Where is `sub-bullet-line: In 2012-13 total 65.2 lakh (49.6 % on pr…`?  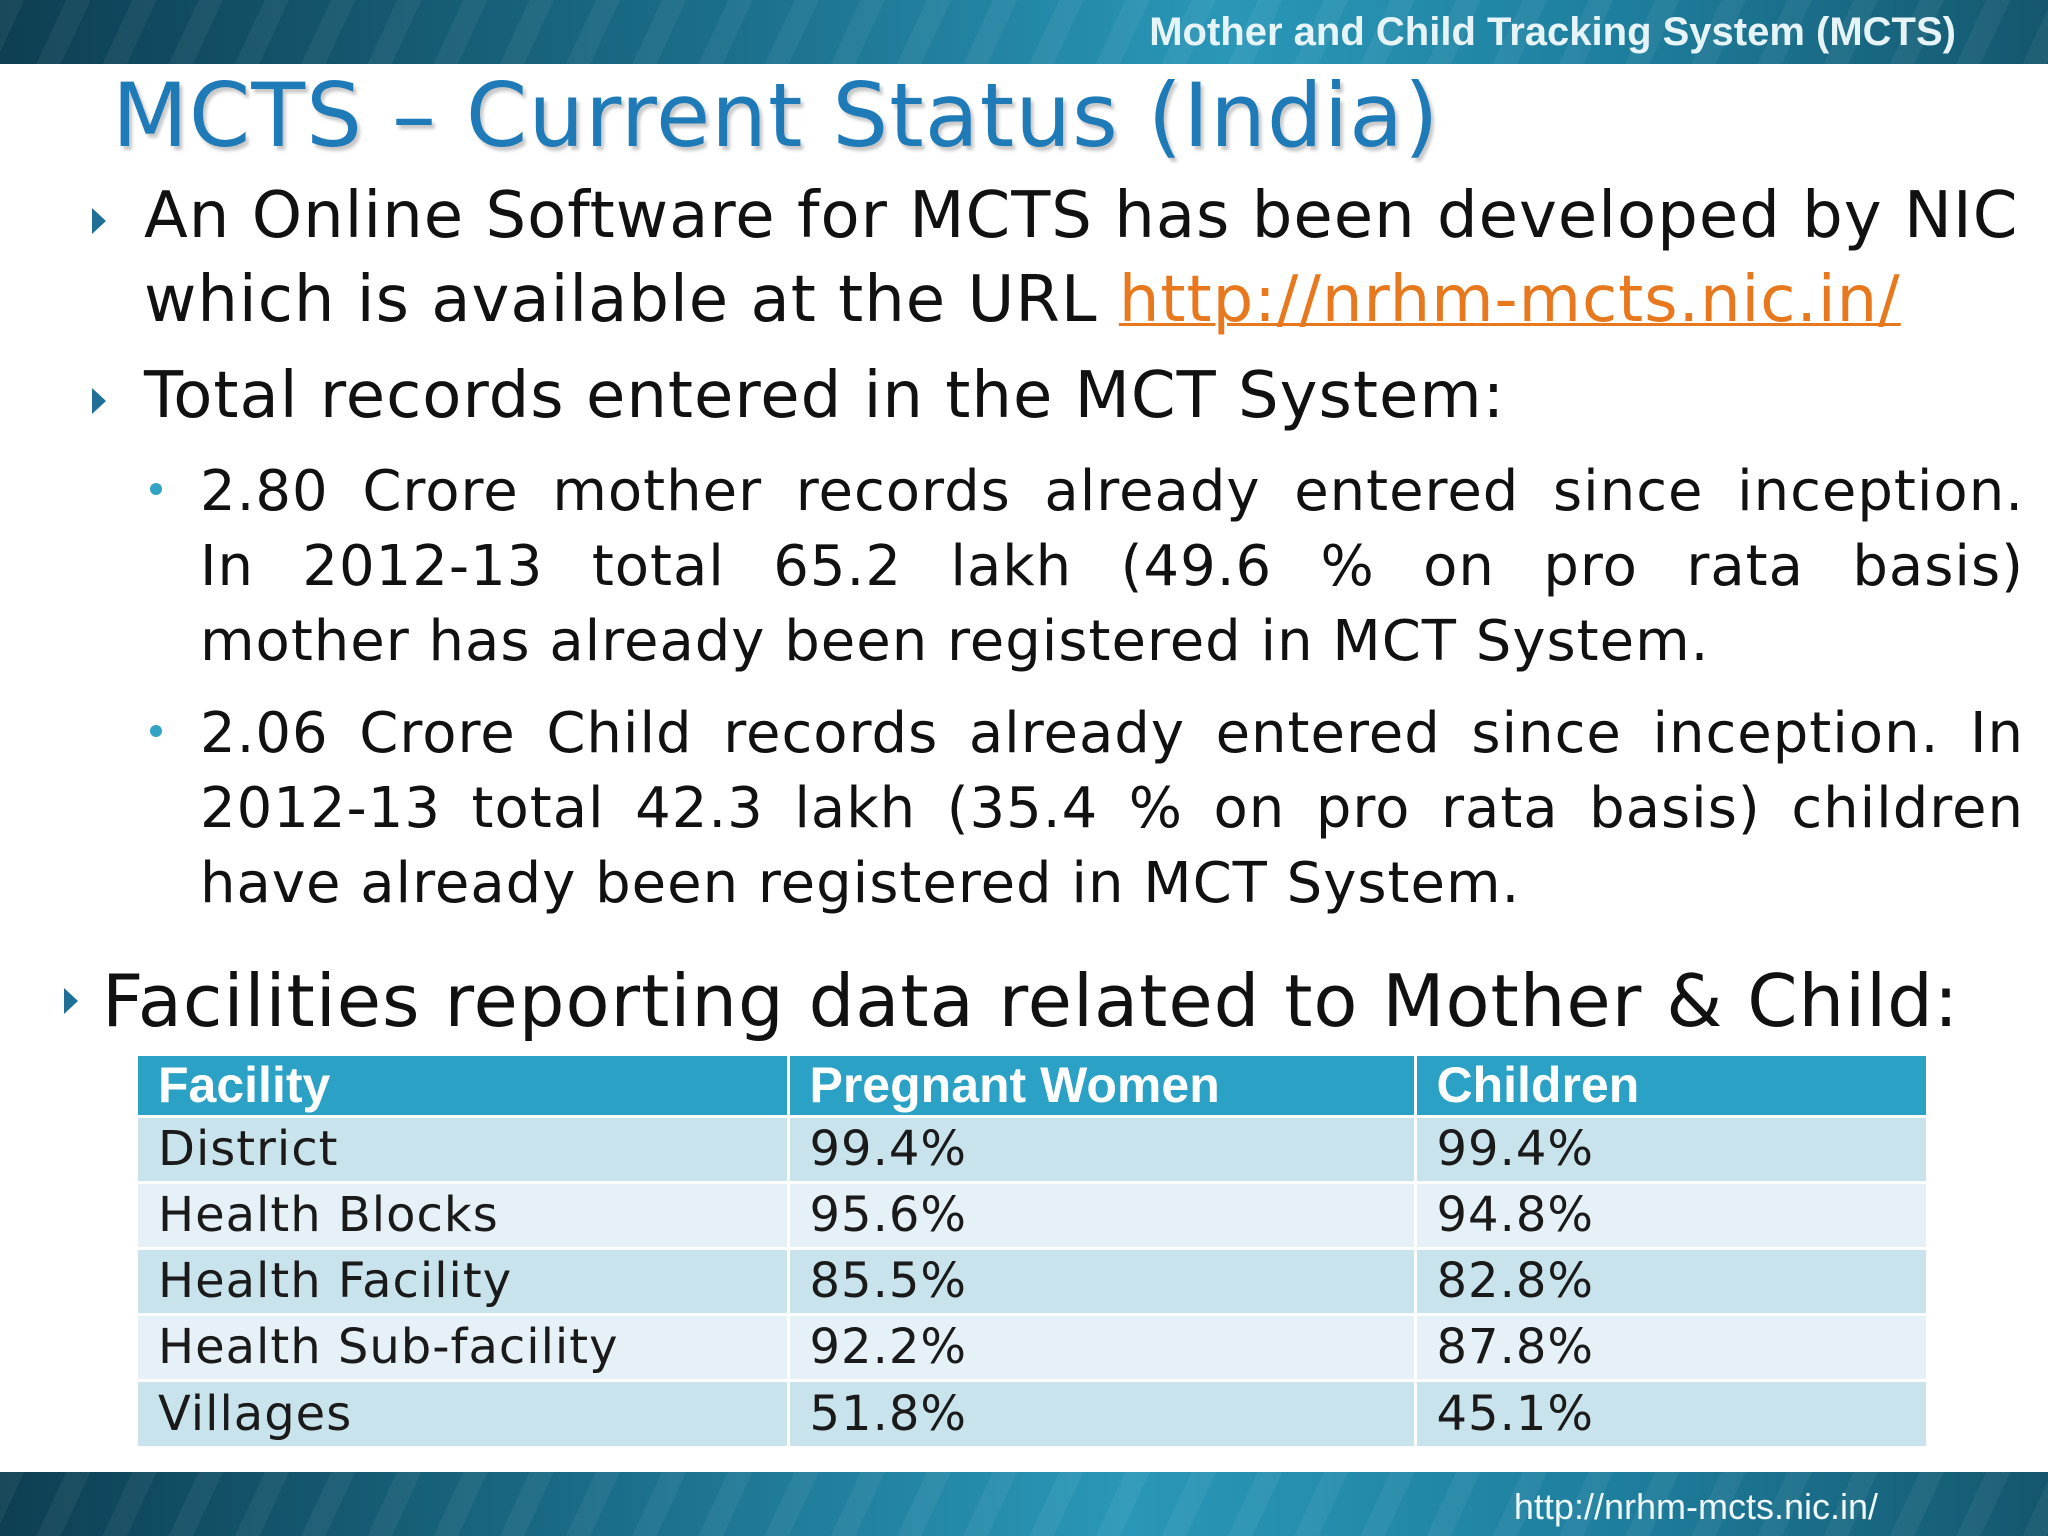
sub-bullet-line: In 2012-13 total 65.2 lakh (49.6 % on pr… is located at coordinates (1112, 566).